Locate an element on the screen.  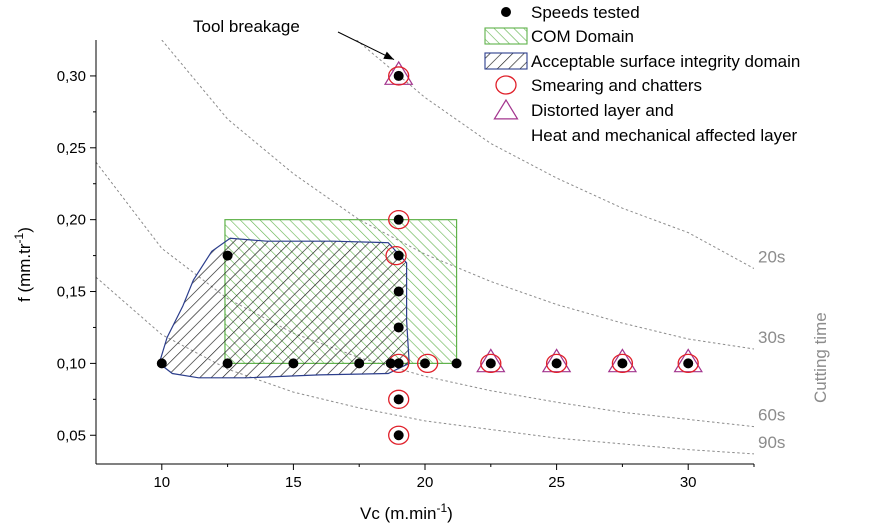
y-axis-title: f (mm.tr-1) is located at coordinates (23, 264).